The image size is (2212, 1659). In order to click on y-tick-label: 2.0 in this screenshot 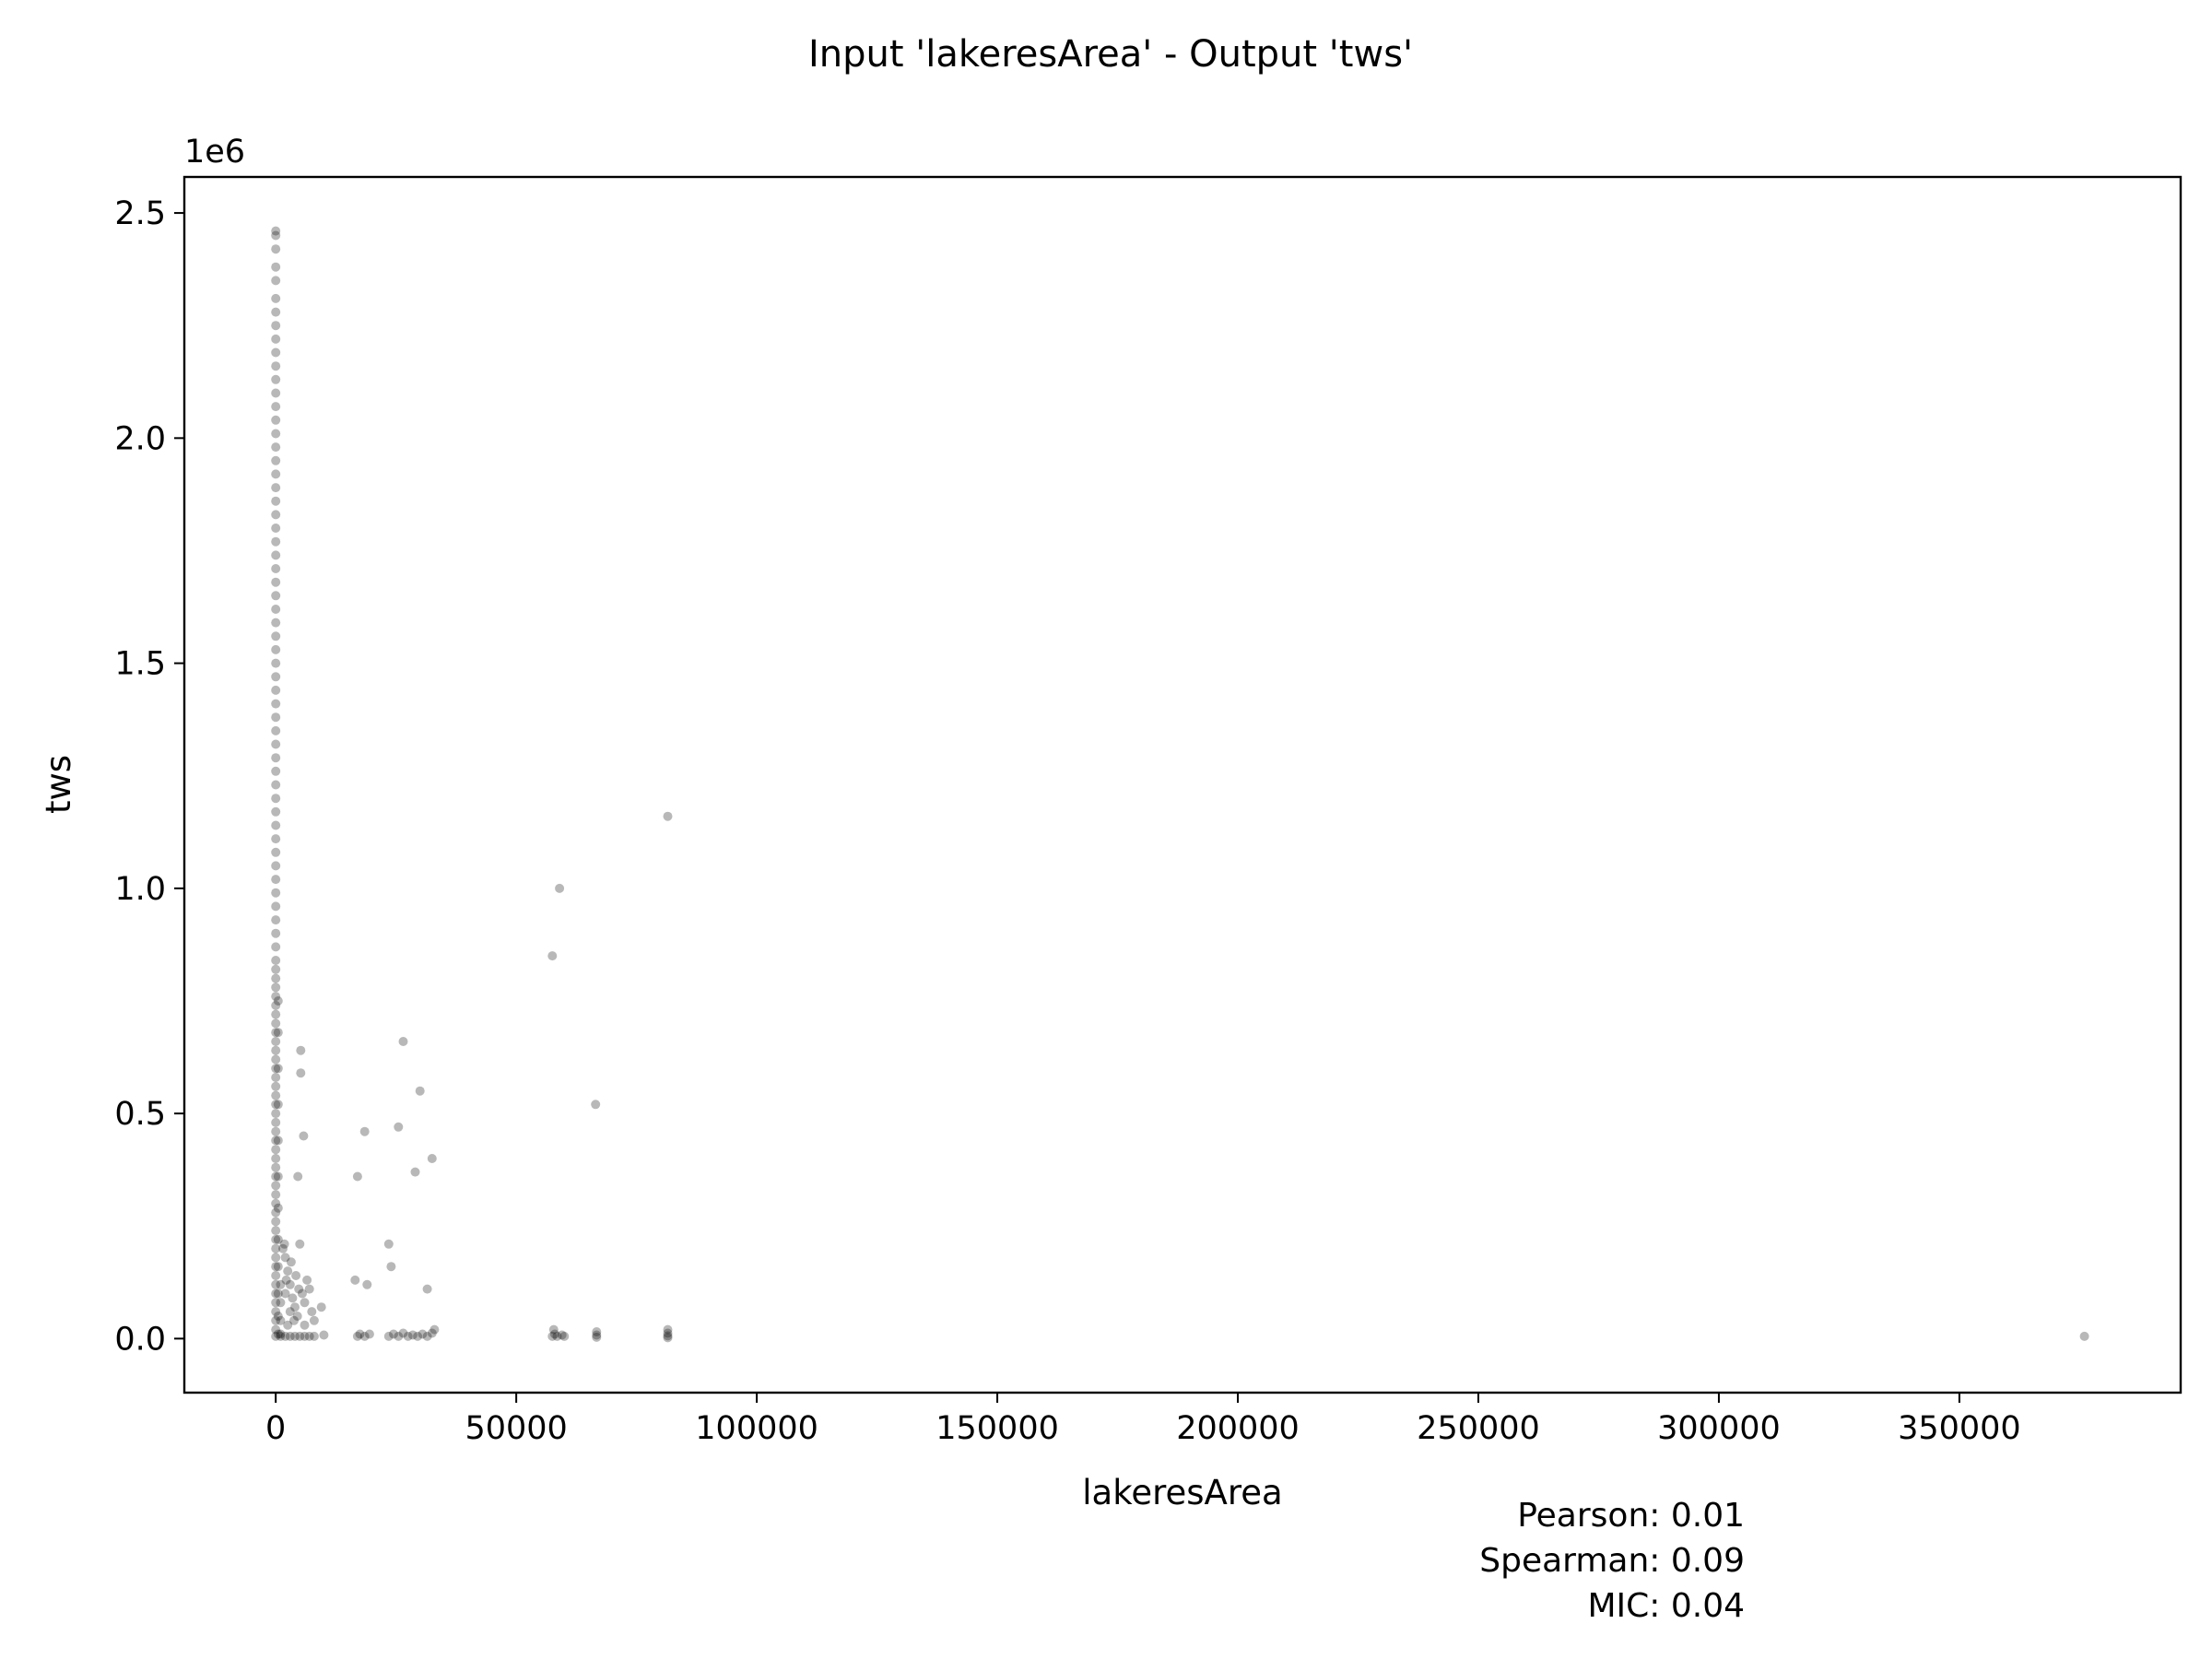, I will do `click(140, 438)`.